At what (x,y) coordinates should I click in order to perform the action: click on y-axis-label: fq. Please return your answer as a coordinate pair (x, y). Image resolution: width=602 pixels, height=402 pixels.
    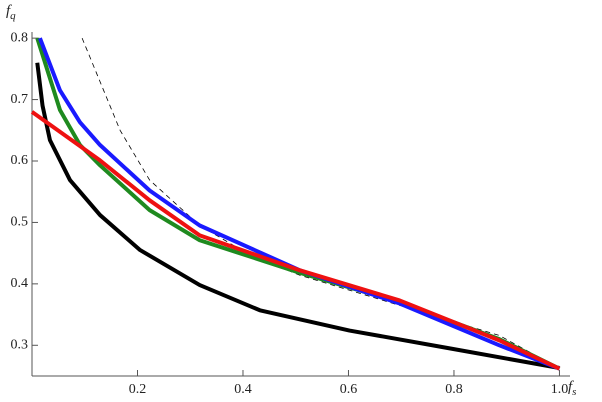
    Looking at the image, I should click on (11, 12).